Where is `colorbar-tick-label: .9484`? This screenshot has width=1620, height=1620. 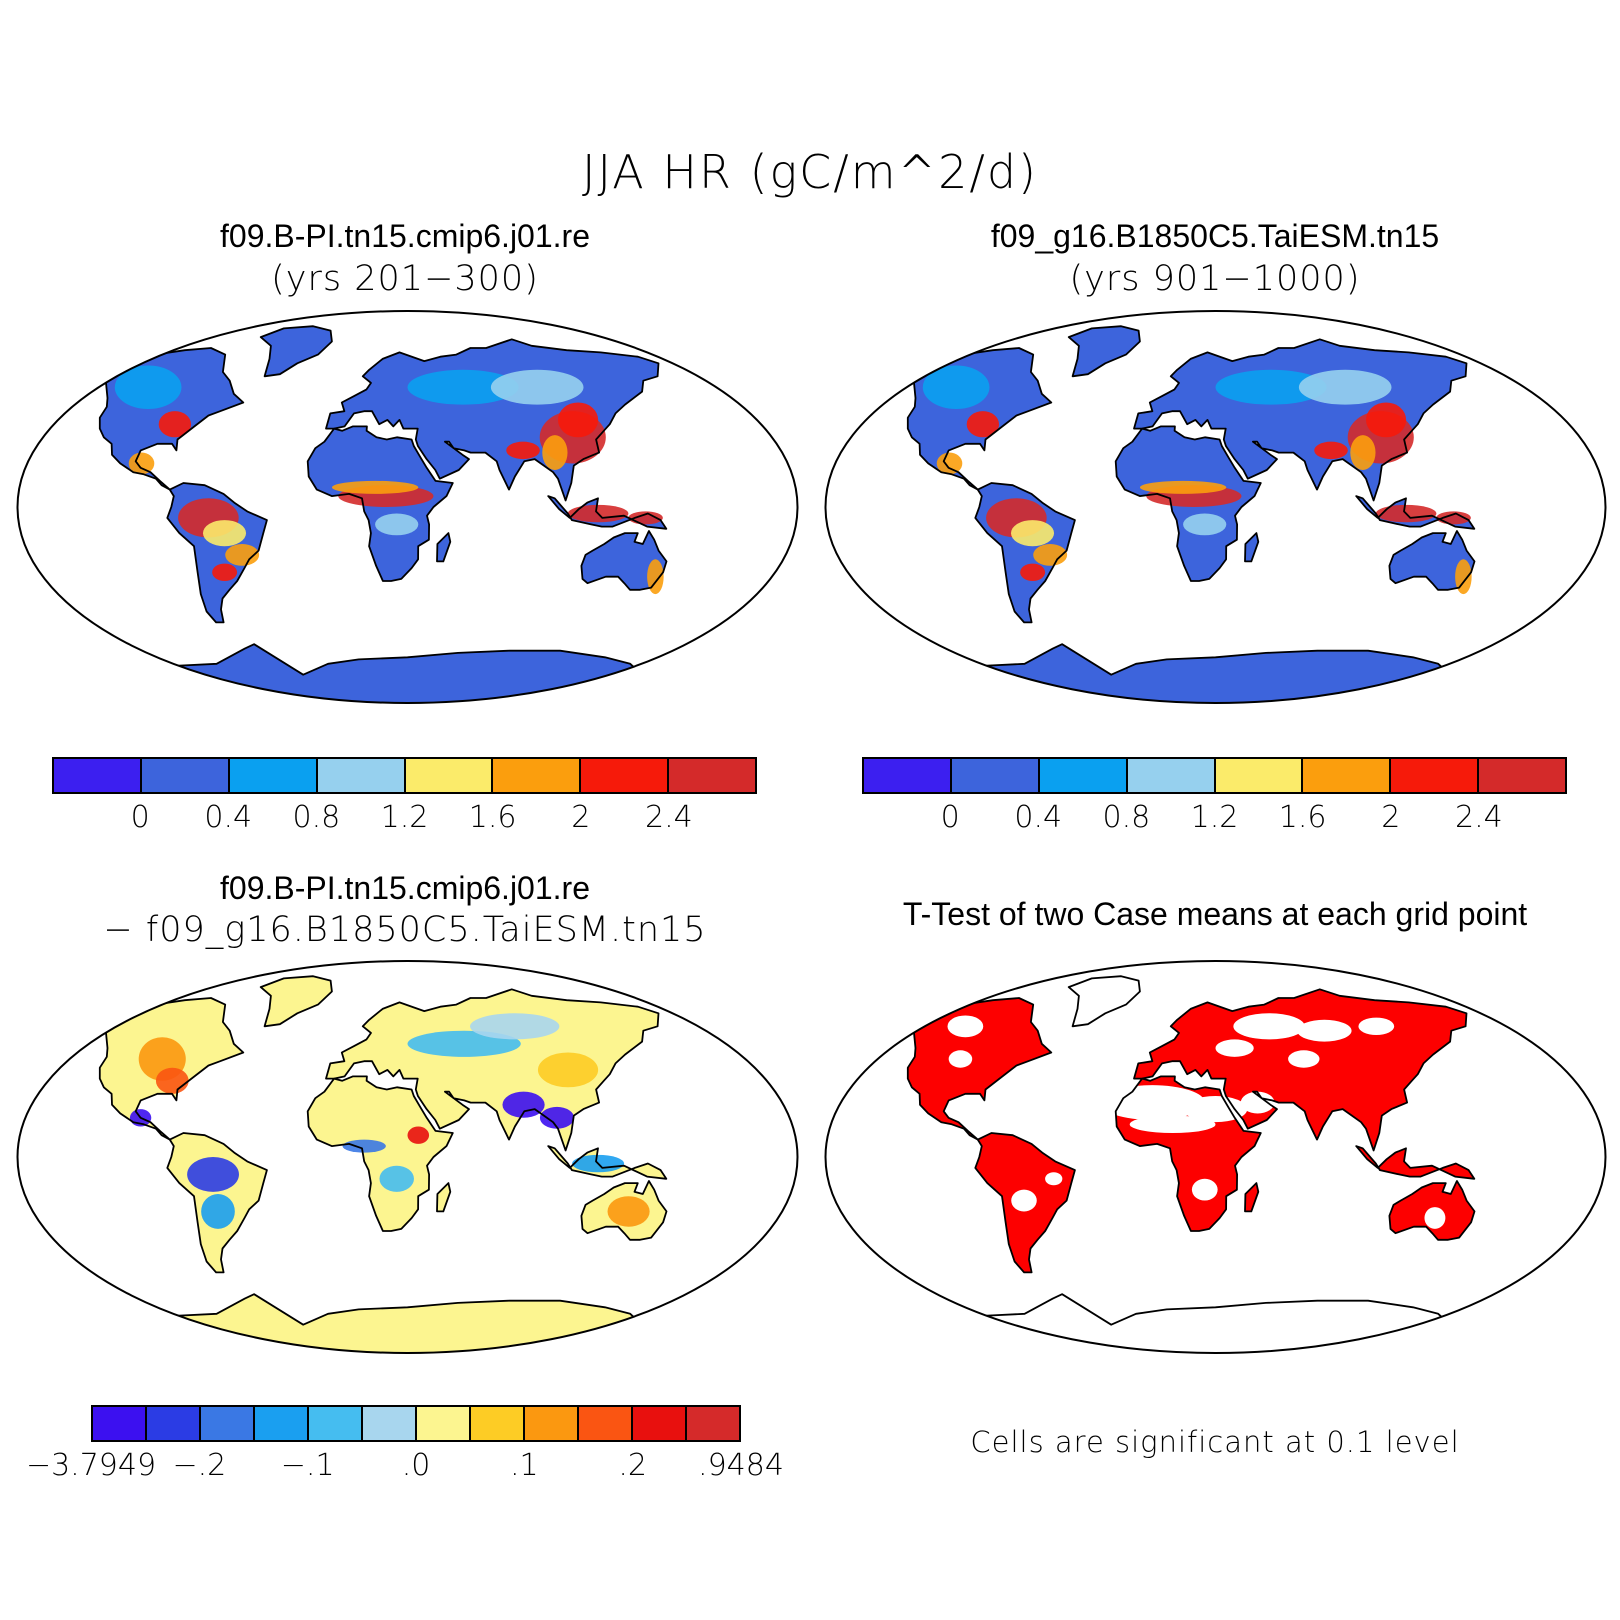
colorbar-tick-label: .9484 is located at coordinates (741, 1465).